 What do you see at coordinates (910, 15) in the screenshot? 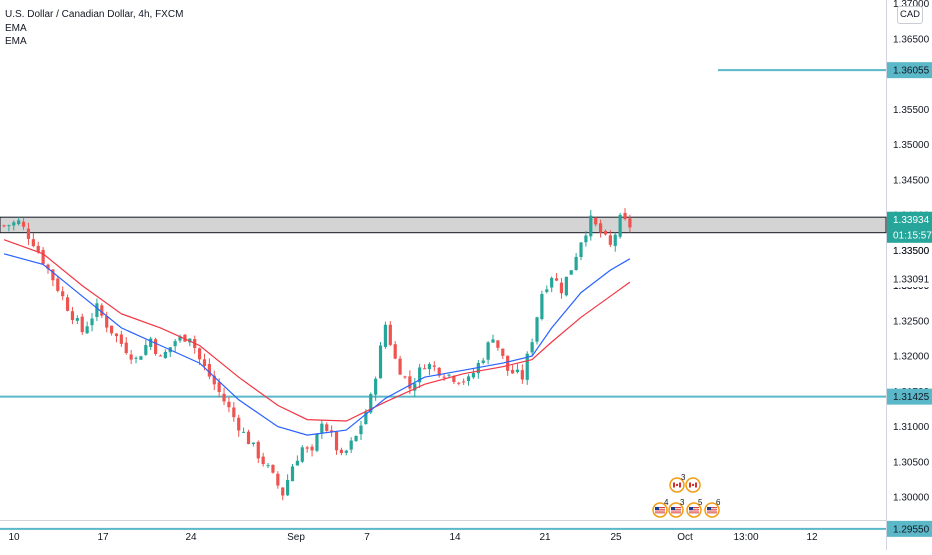
I see `currency-badge: CAD` at bounding box center [910, 15].